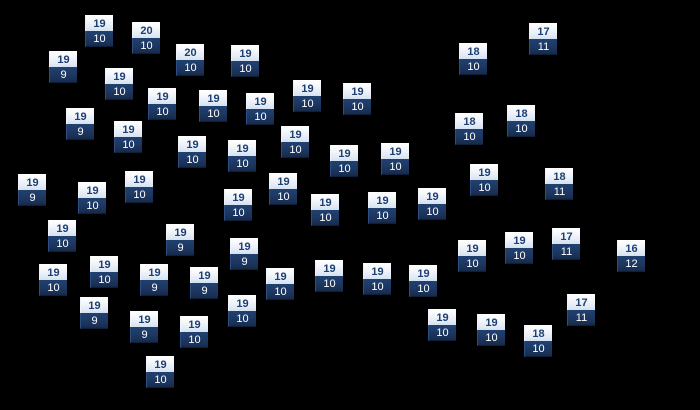  Describe the element at coordinates (190, 52) in the screenshot. I see `badge-top-value: 20` at that location.